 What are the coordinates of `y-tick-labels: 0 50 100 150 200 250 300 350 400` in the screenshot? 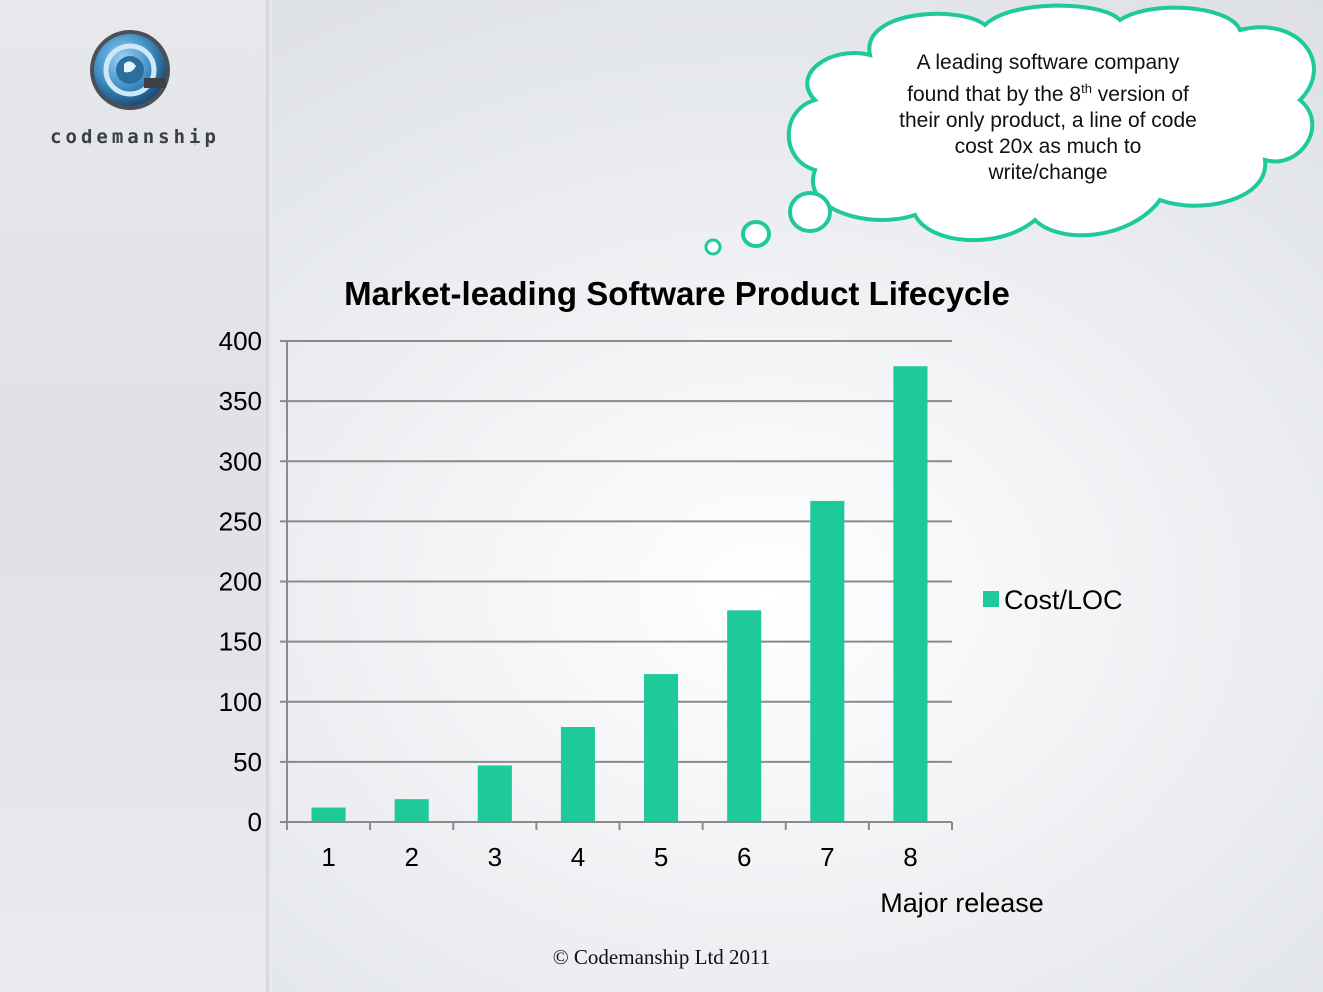 It's located at (240, 581).